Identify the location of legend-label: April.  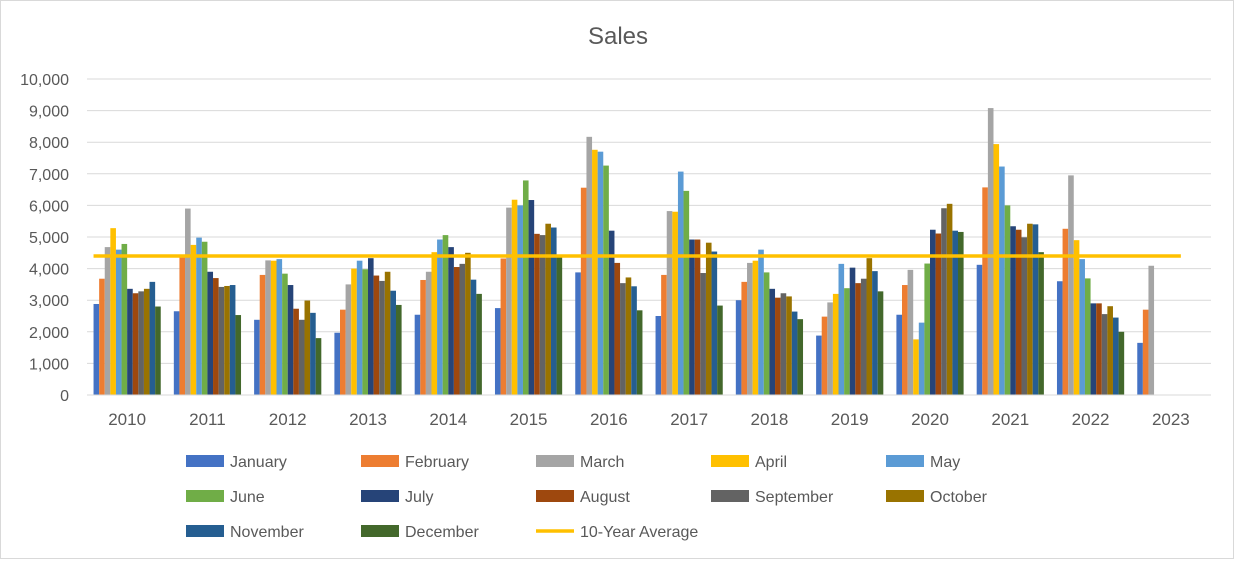
(771, 462).